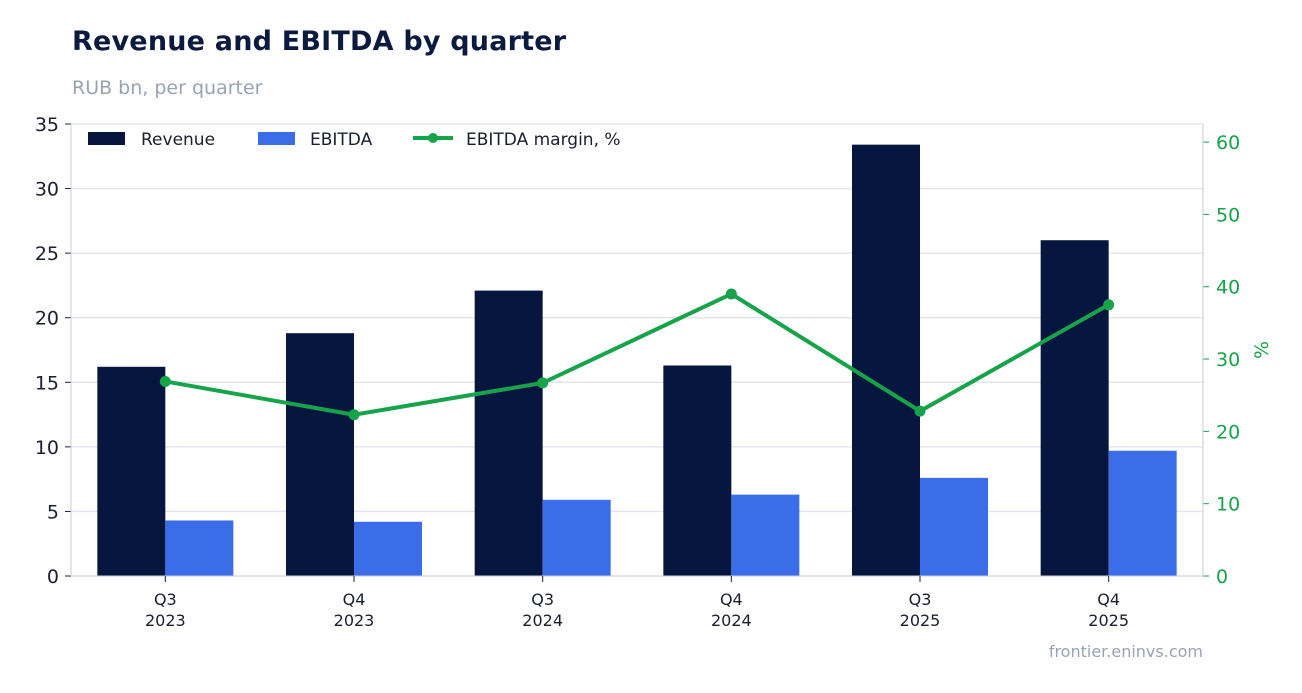 Image resolution: width=1302 pixels, height=693 pixels. I want to click on chart-subtitle: RUB bn, per quarter, so click(167, 88).